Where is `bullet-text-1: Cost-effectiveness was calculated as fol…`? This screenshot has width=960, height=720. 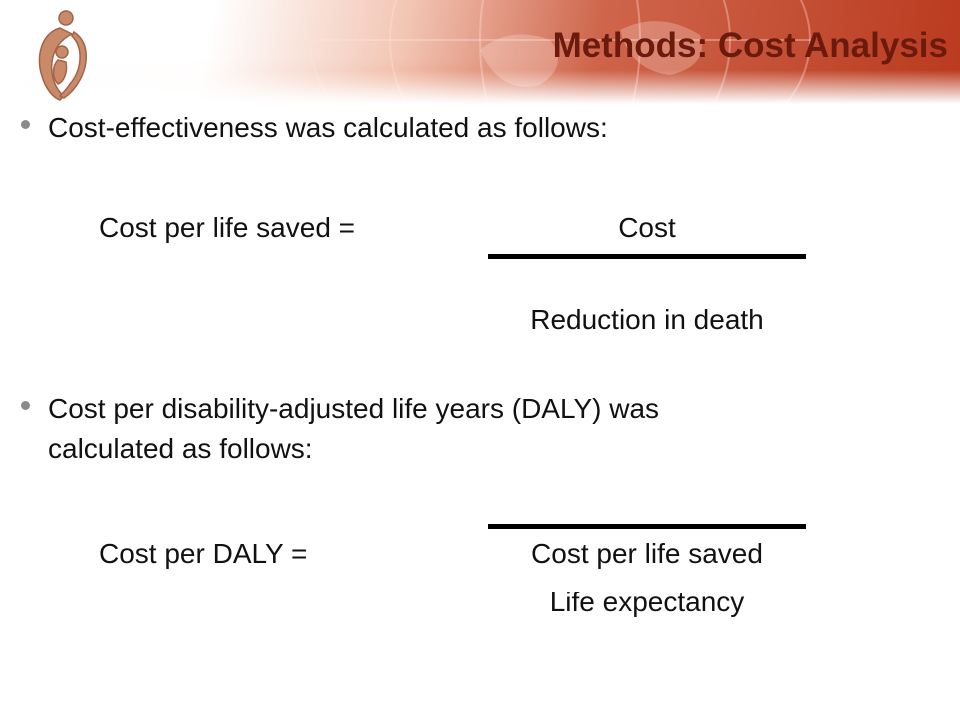
bullet-text-1: Cost-effectiveness was calculated as fol… is located at coordinates (328, 127).